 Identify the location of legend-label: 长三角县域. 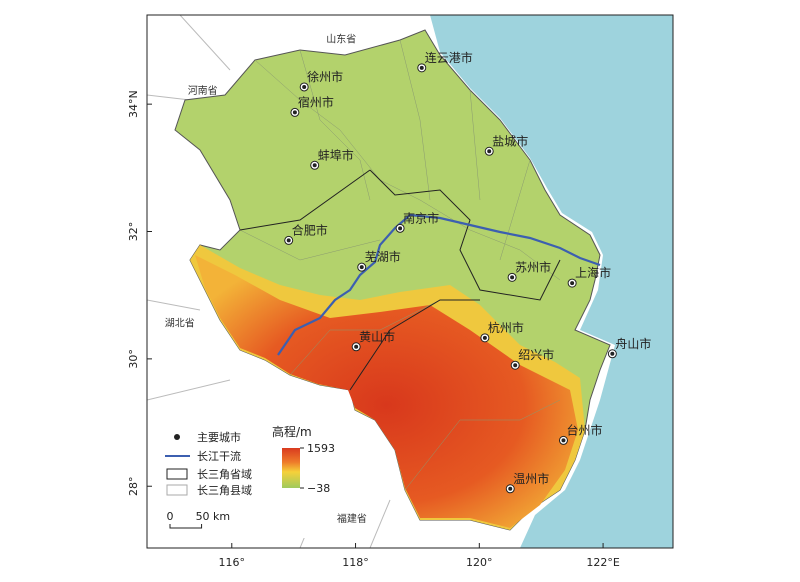
(224, 490).